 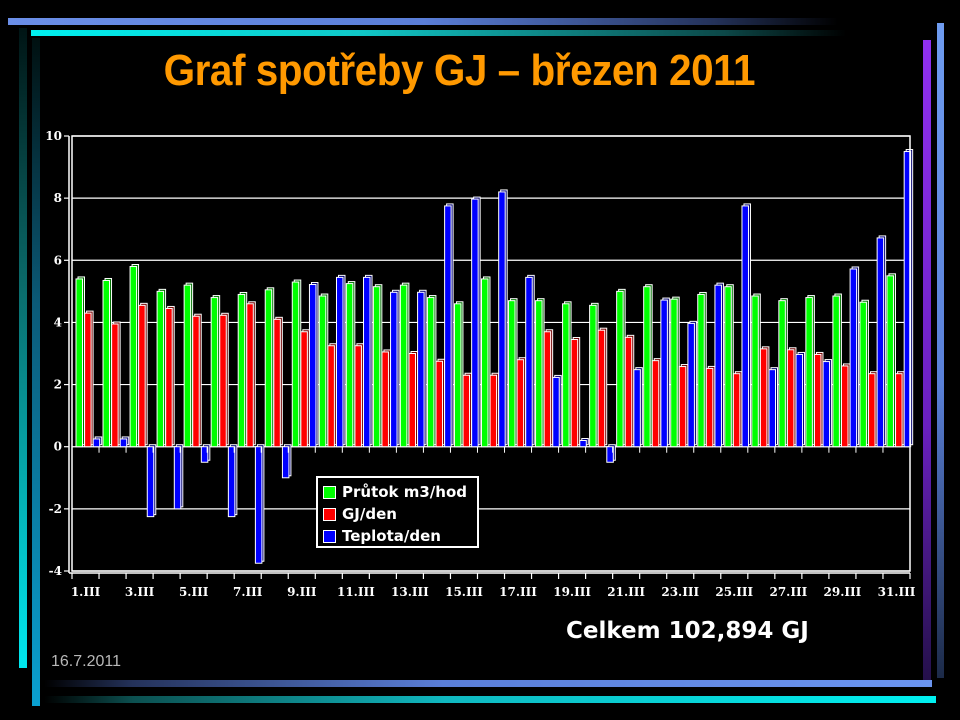 I want to click on x-tick-label: 15.III, so click(x=464, y=592).